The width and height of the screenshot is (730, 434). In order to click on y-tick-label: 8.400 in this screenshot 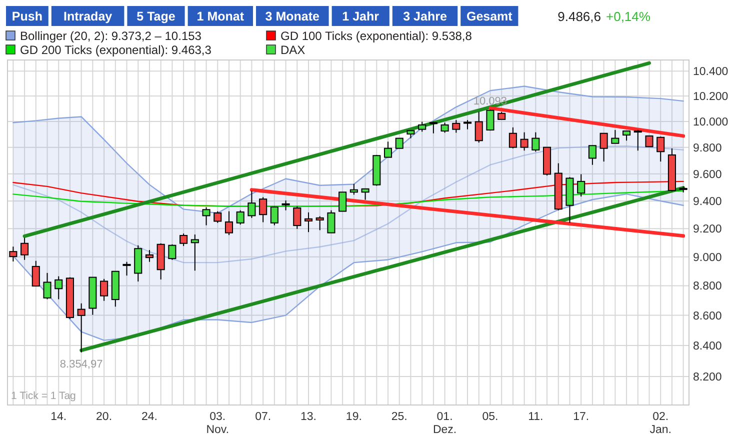, I will do `click(707, 346)`.